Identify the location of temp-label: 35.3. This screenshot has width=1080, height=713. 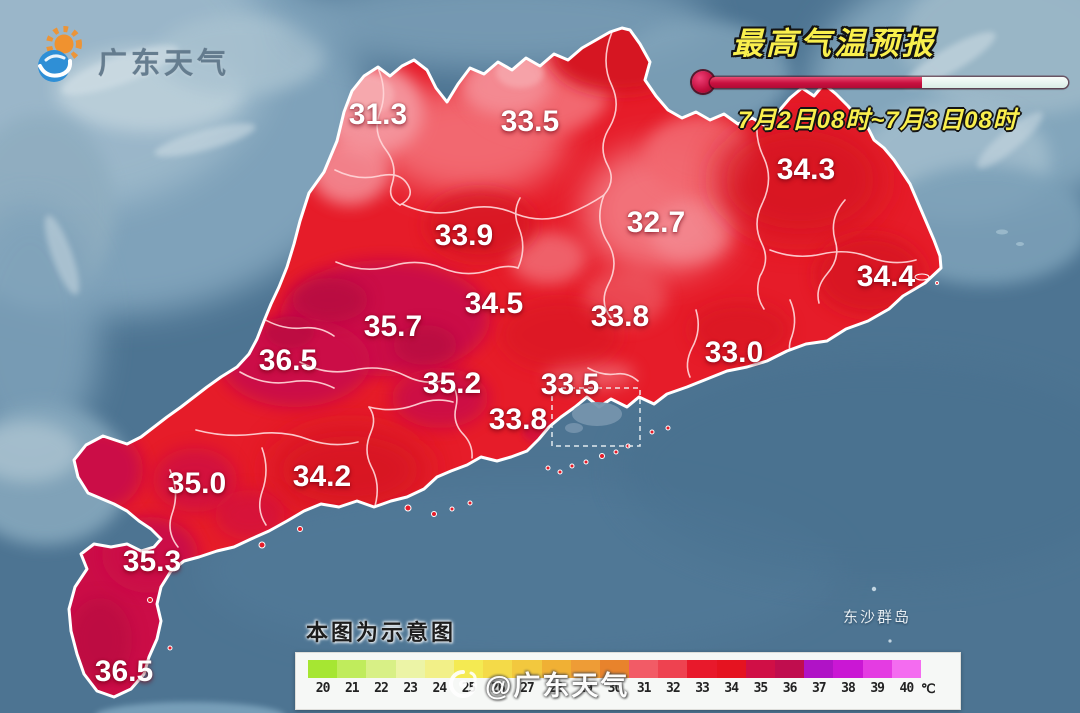
(152, 561).